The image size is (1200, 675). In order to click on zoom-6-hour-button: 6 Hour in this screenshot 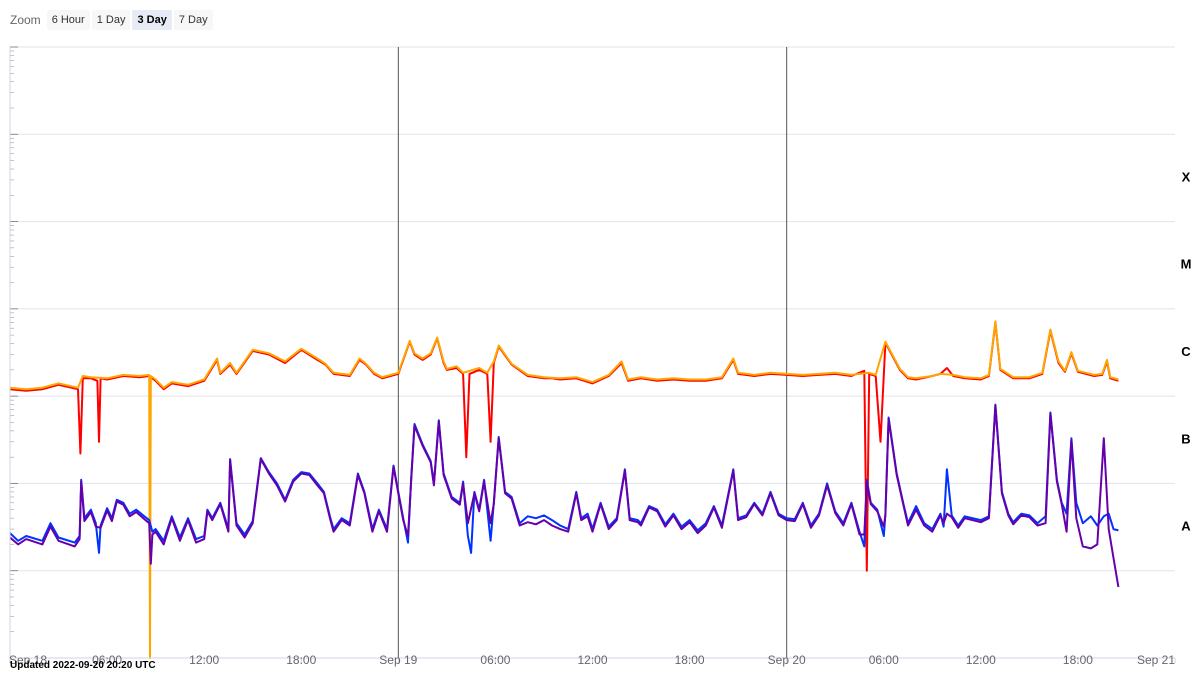, I will do `click(68, 20)`.